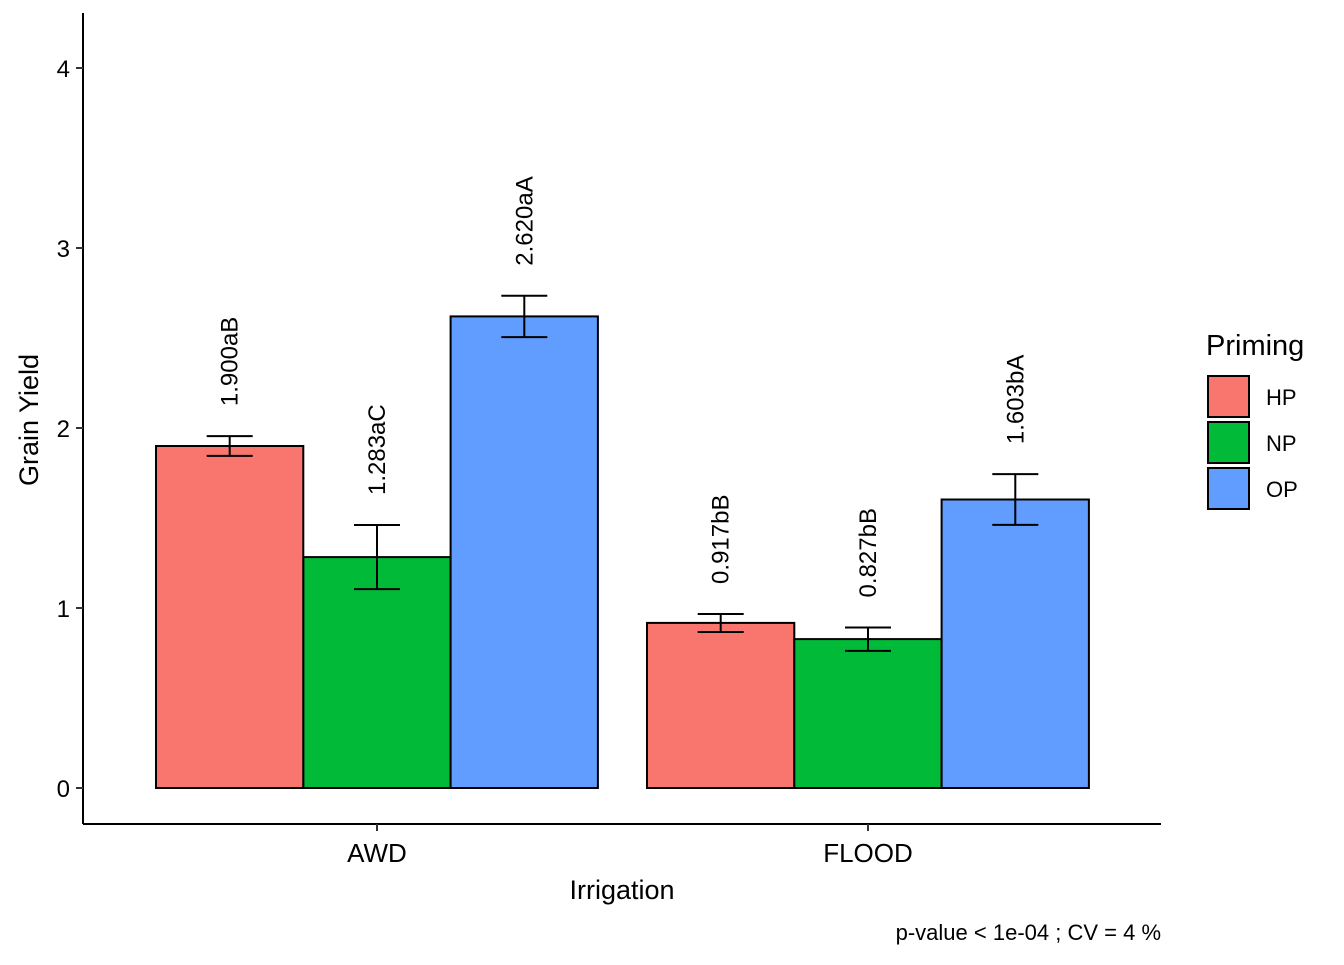 The image size is (1344, 965). What do you see at coordinates (1281, 397) in the screenshot?
I see `legend-label-hp: HP` at bounding box center [1281, 397].